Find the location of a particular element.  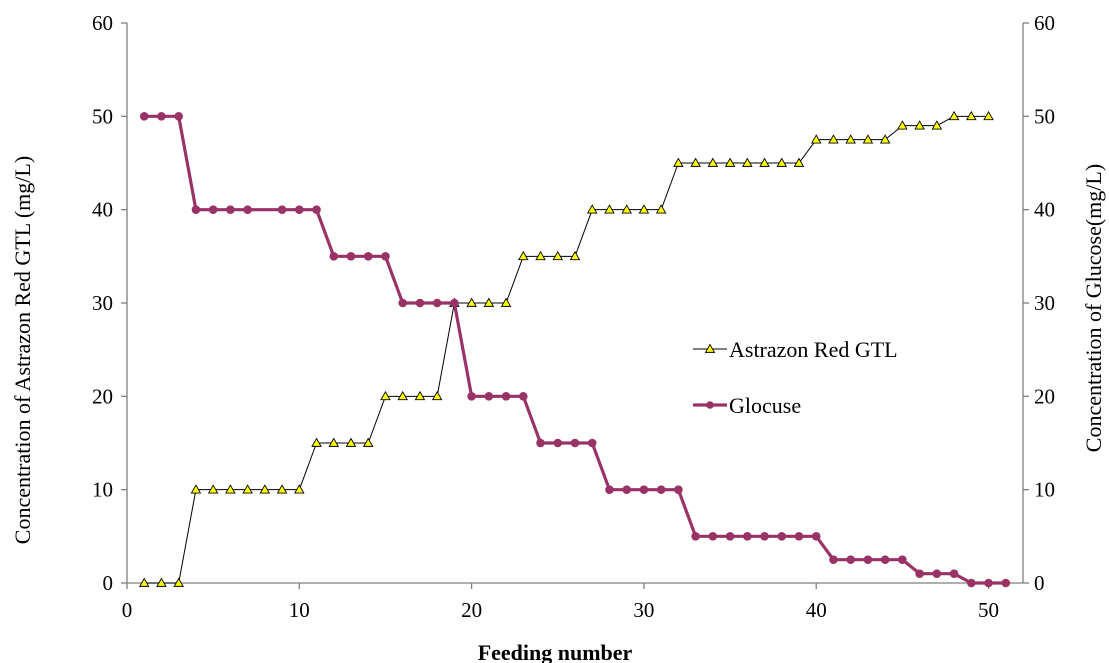

y-tick-label: 0 is located at coordinates (108, 583).